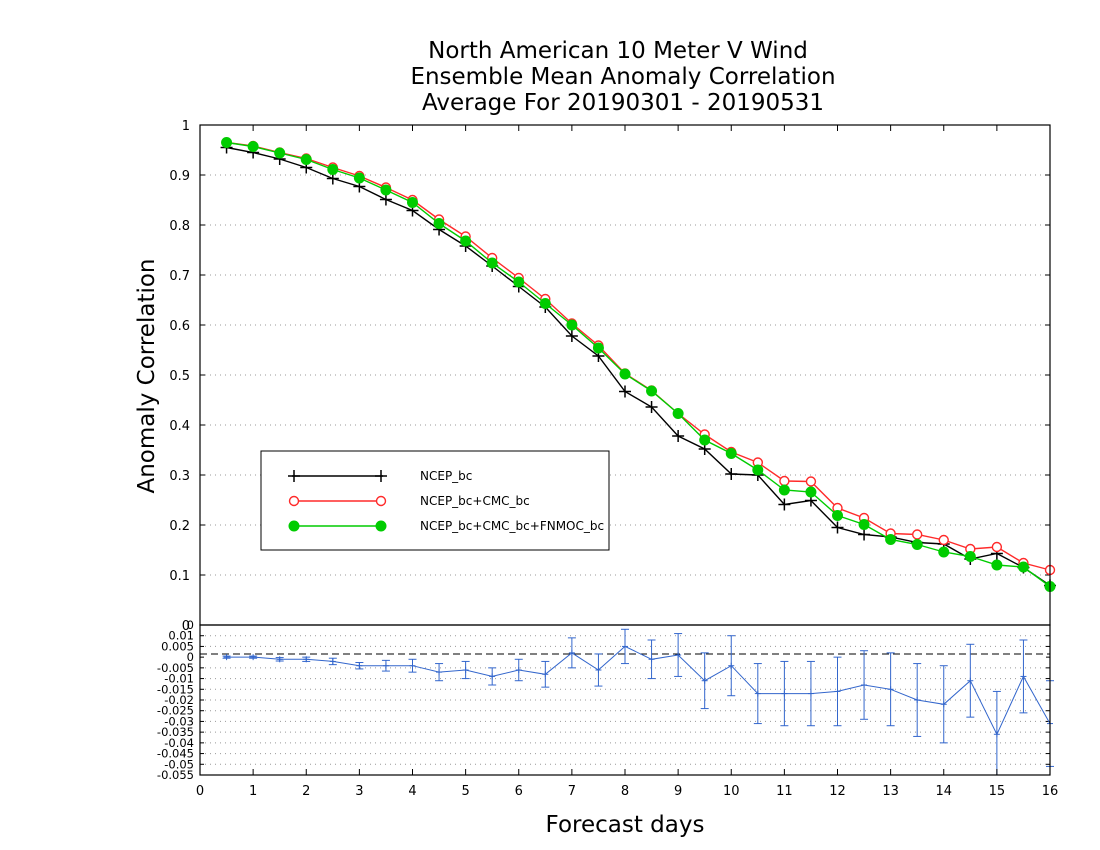 Image resolution: width=1100 pixels, height=850 pixels. I want to click on title-line-2: Ensemble Mean Anomaly Correlation, so click(622, 77).